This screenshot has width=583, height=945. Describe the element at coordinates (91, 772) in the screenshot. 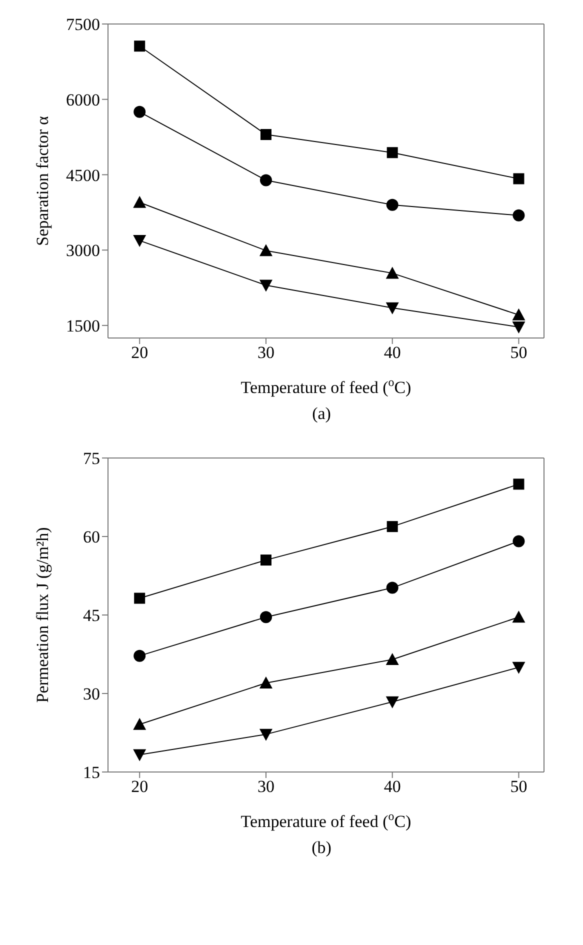

I see `y-tick-label: 15` at that location.